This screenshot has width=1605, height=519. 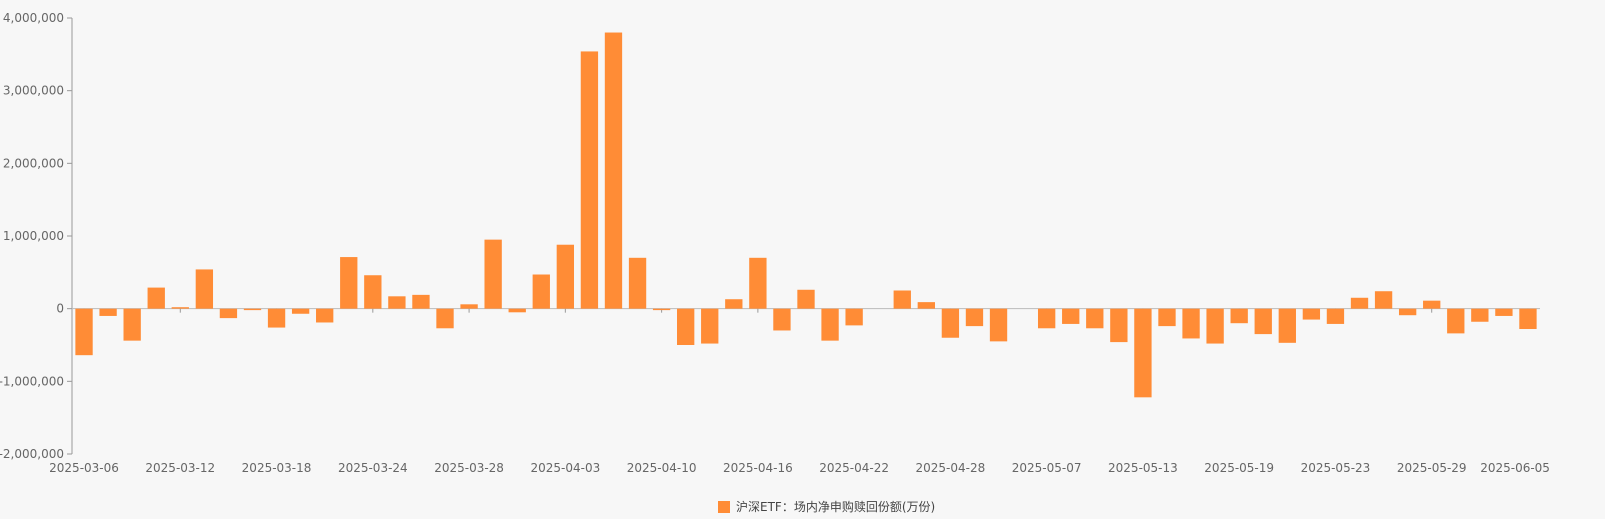 I want to click on y-tick-label: 1,000,000, so click(x=33, y=236).